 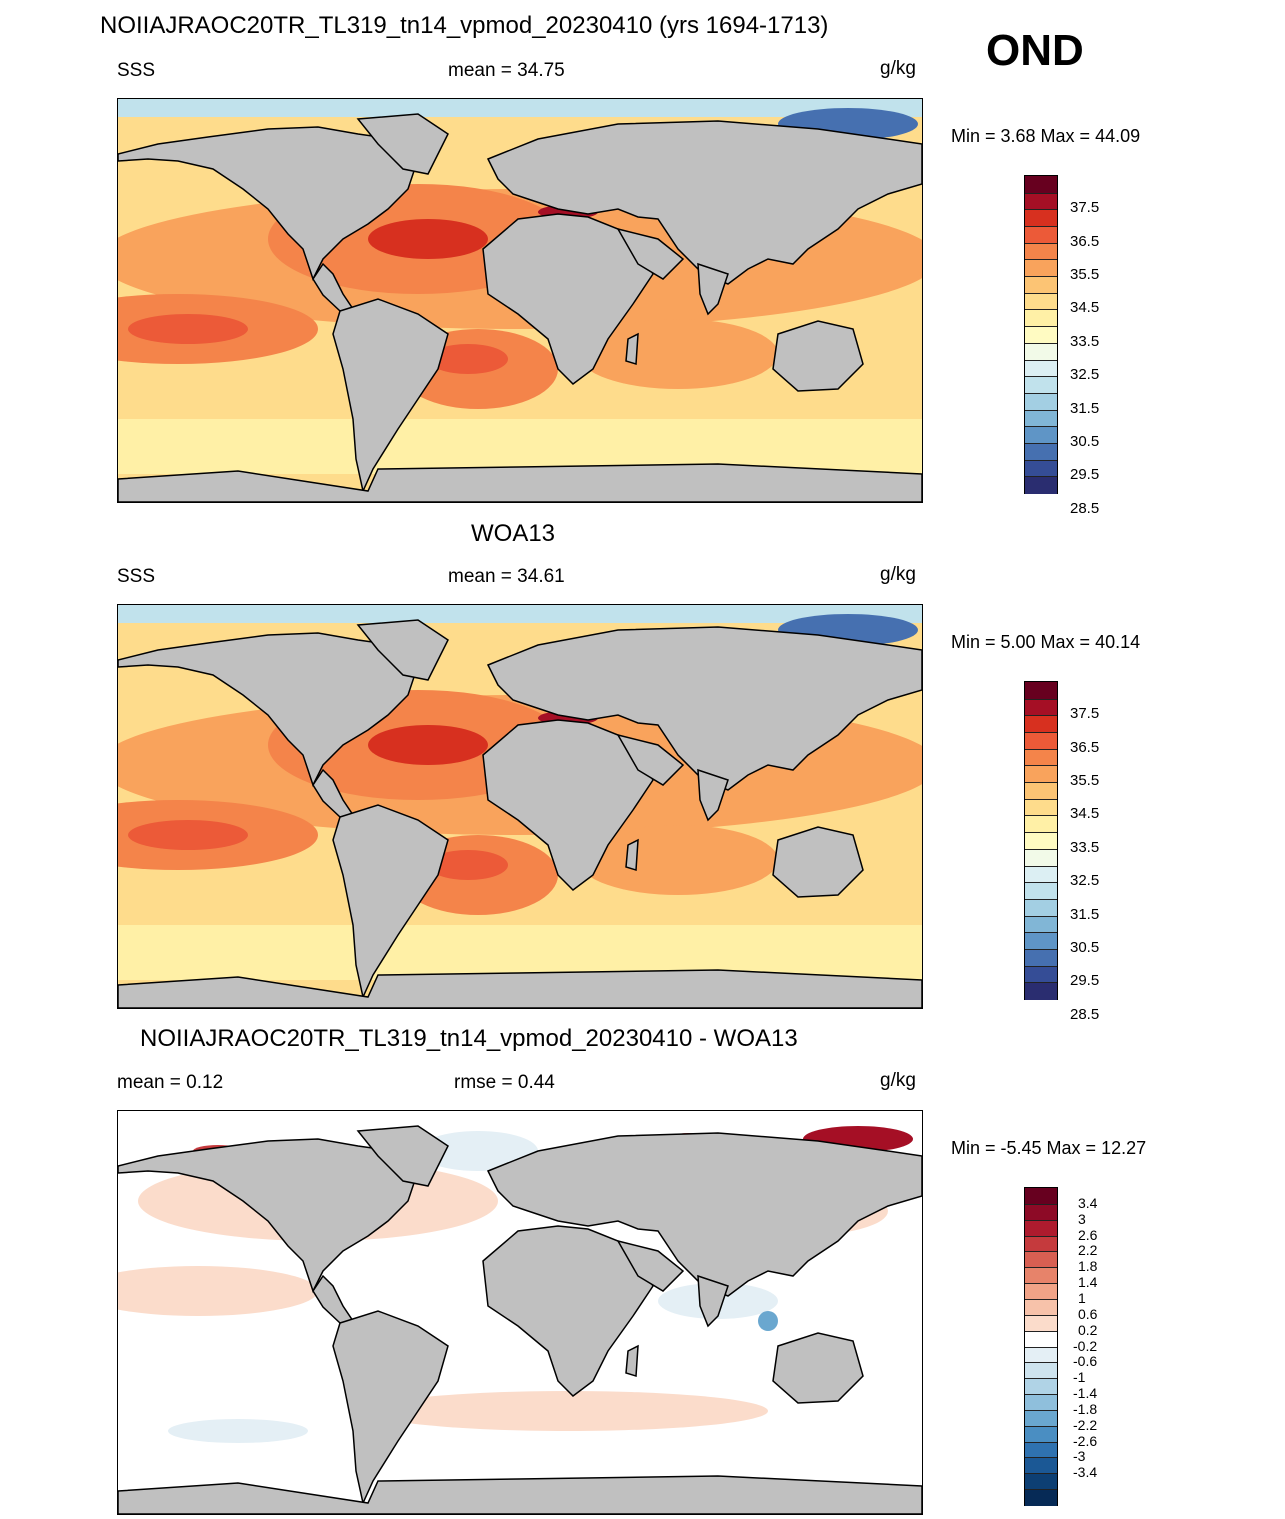 I want to click on panel-3-rmse-label: rmse = 0.44, so click(x=504, y=1082).